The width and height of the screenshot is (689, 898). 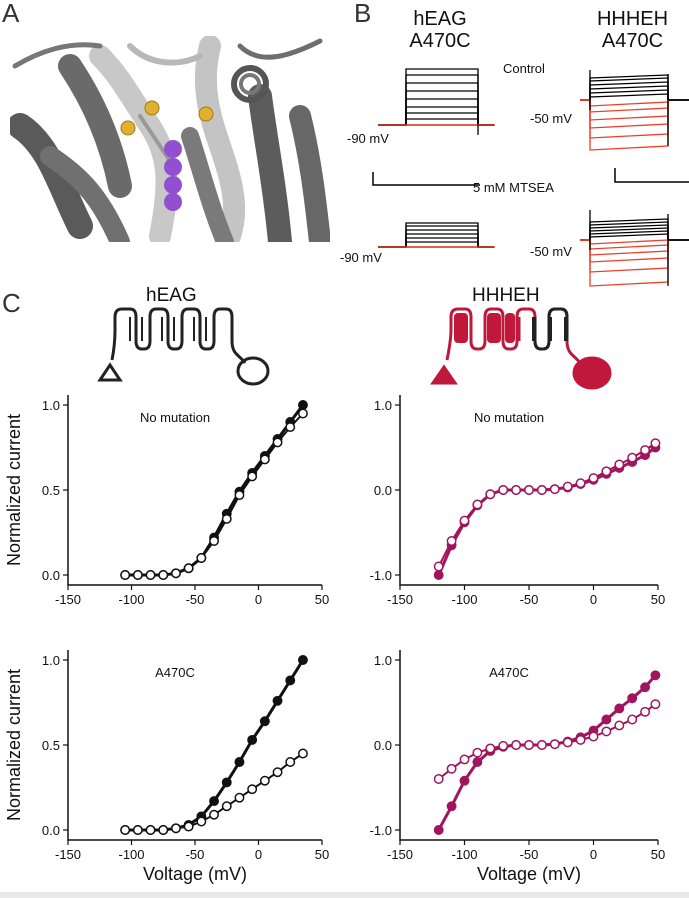 I want to click on n-terminal-triangle-icon, so click(x=110, y=372).